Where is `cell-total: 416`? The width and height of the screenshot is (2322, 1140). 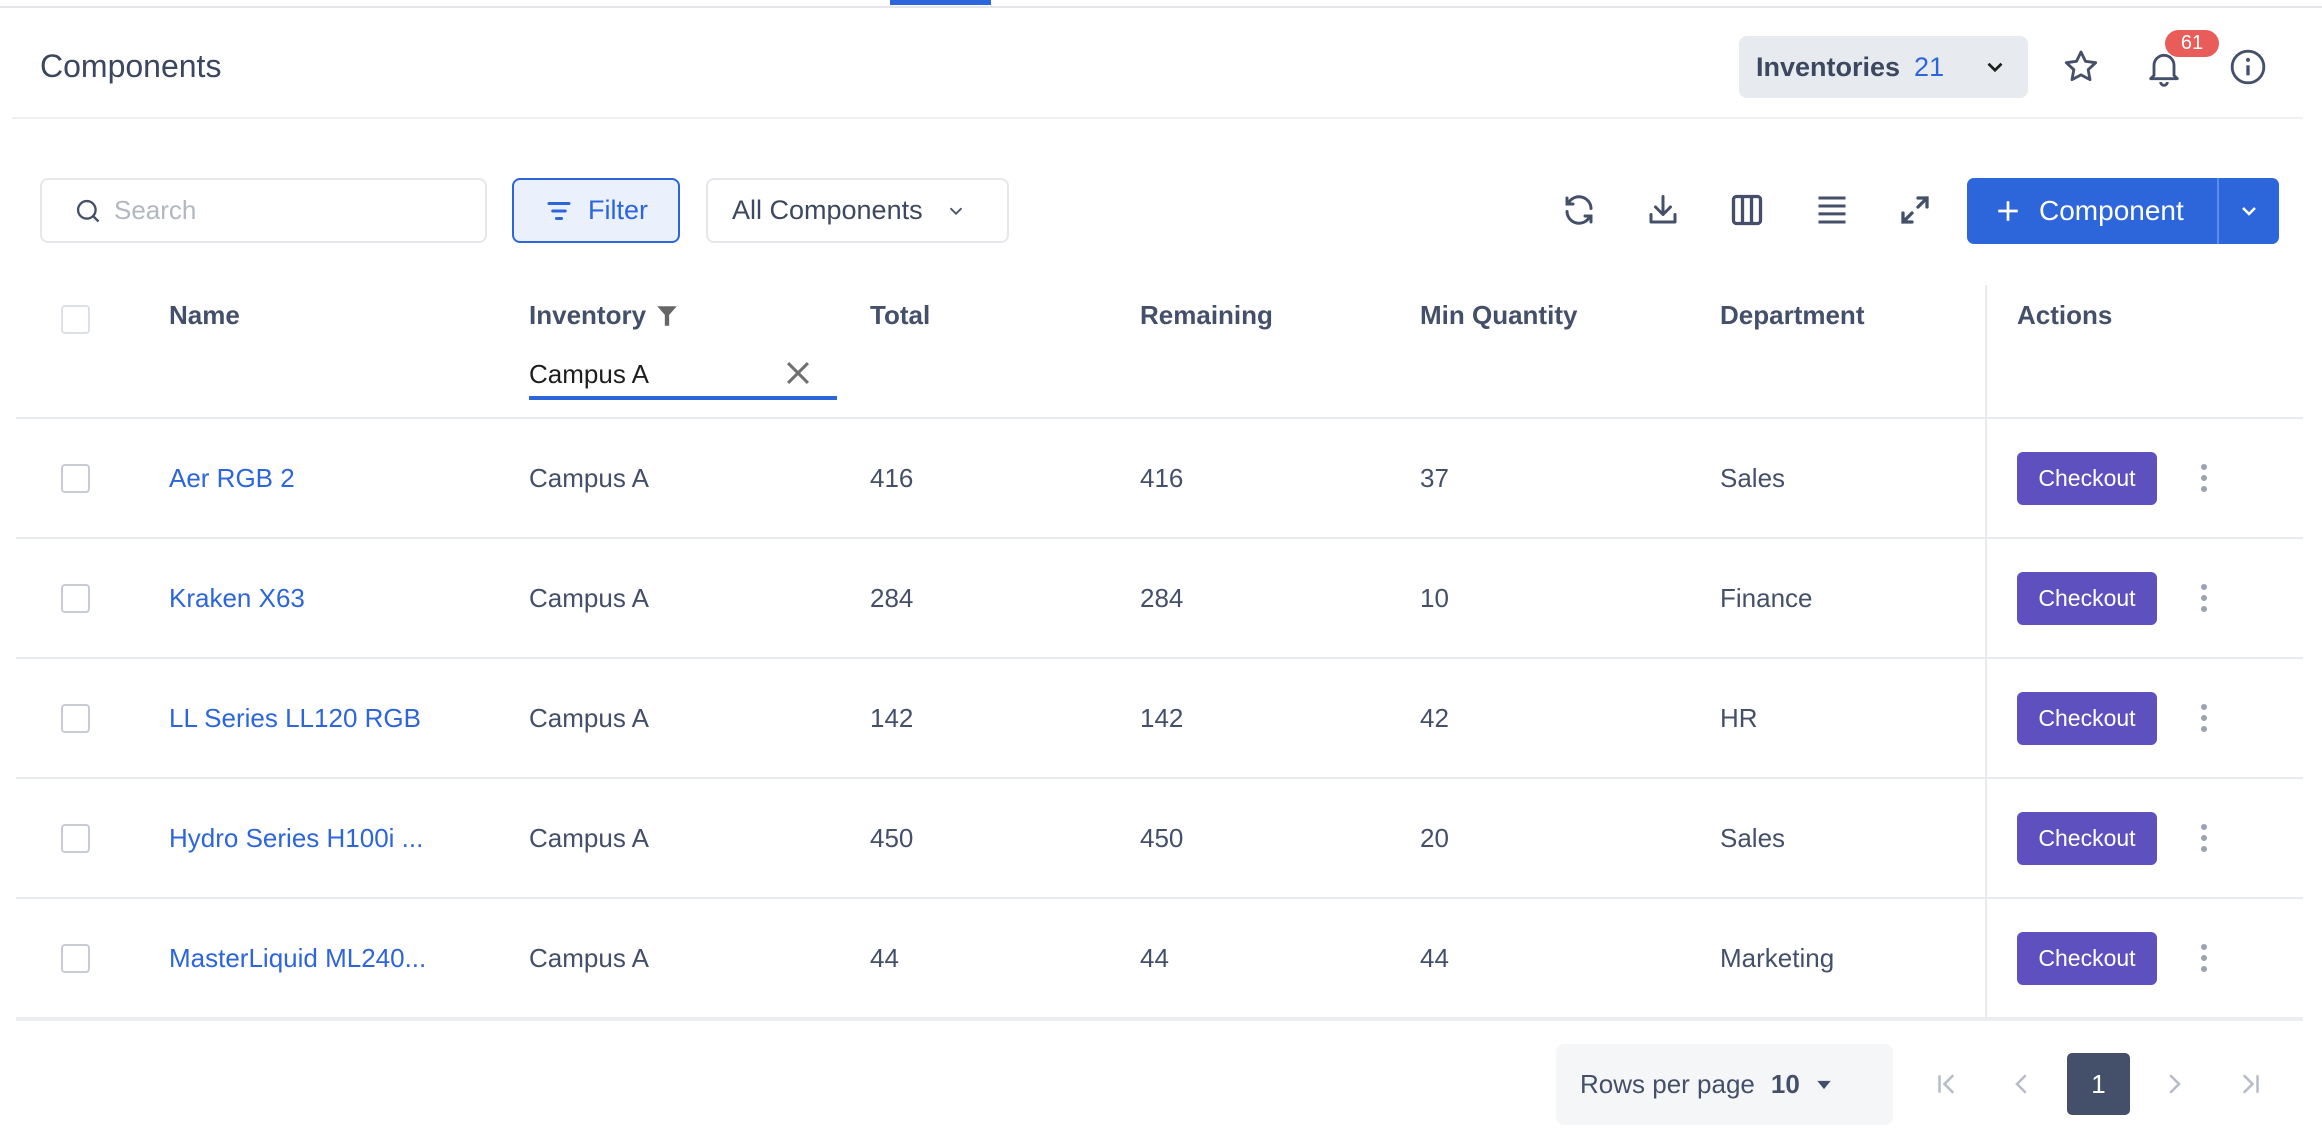
cell-total: 416 is located at coordinates (892, 478).